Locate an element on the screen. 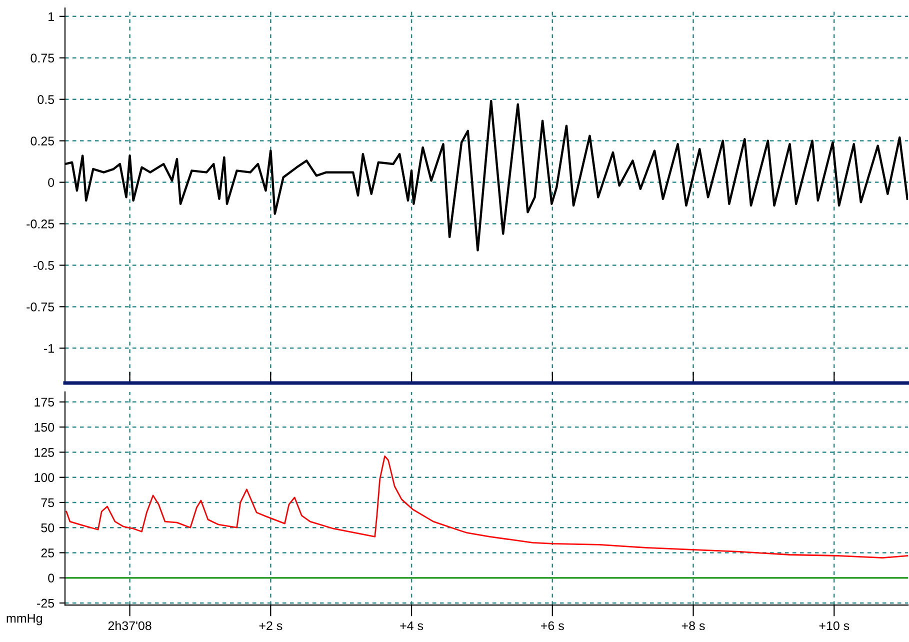  x-tick-label: +6 s is located at coordinates (552, 625).